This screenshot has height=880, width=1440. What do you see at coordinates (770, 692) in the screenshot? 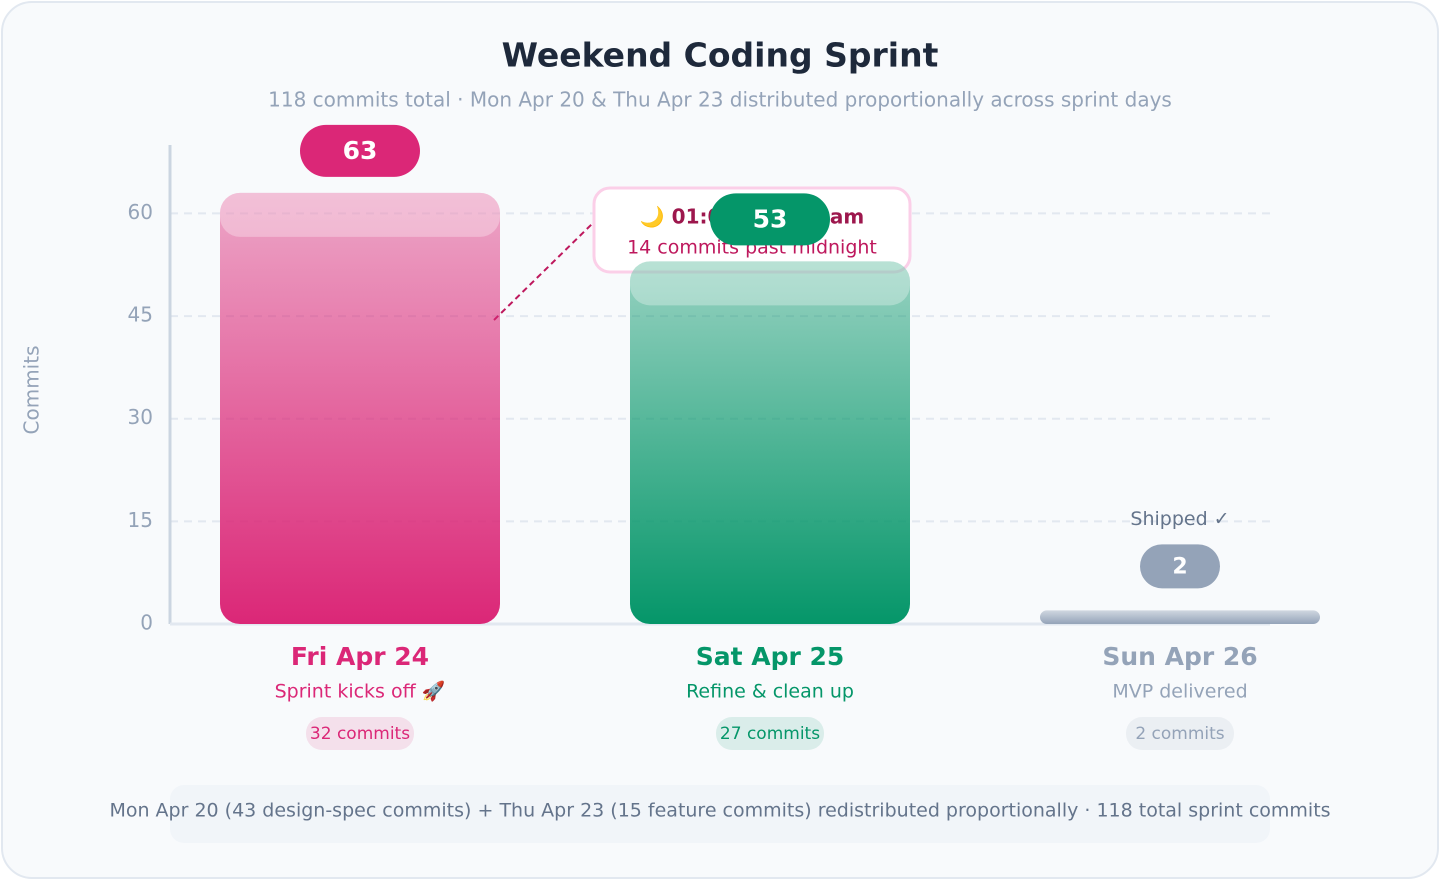
I see `category-note: Refine & clean up` at bounding box center [770, 692].